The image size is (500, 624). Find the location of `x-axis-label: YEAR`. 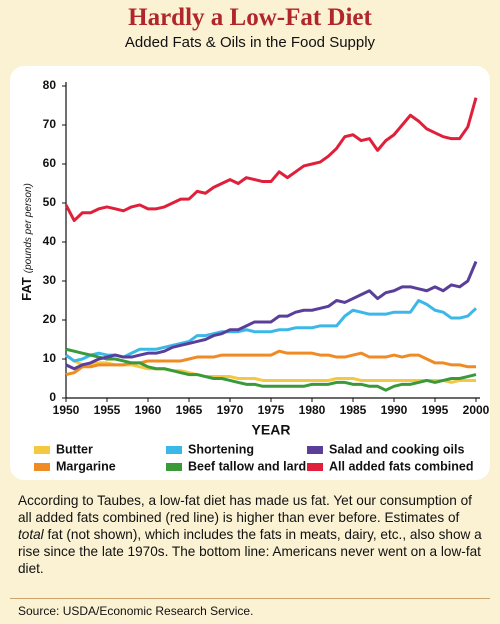

x-axis-label: YEAR is located at coordinates (271, 430).